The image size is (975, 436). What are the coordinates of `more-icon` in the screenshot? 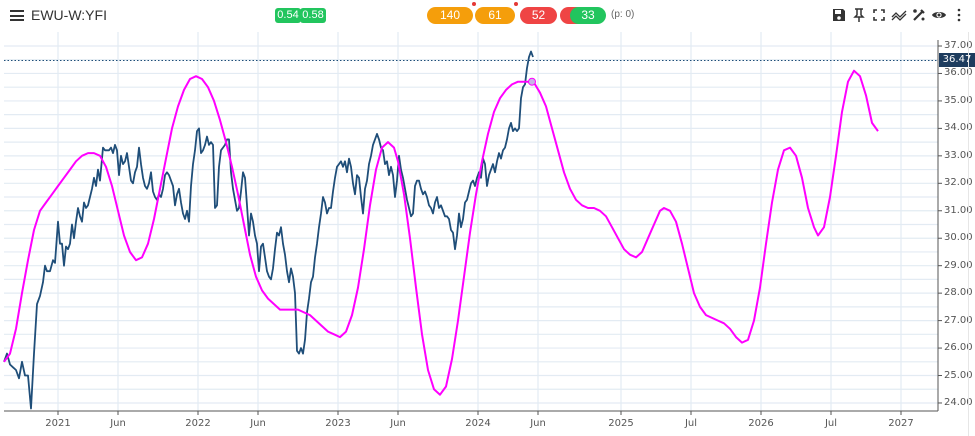 It's located at (959, 15).